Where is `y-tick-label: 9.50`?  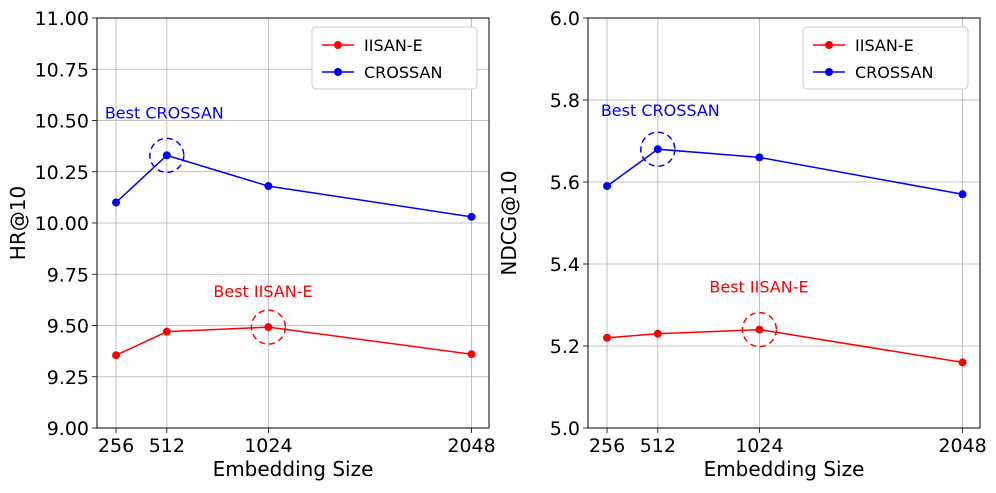
y-tick-label: 9.50 is located at coordinates (68, 327).